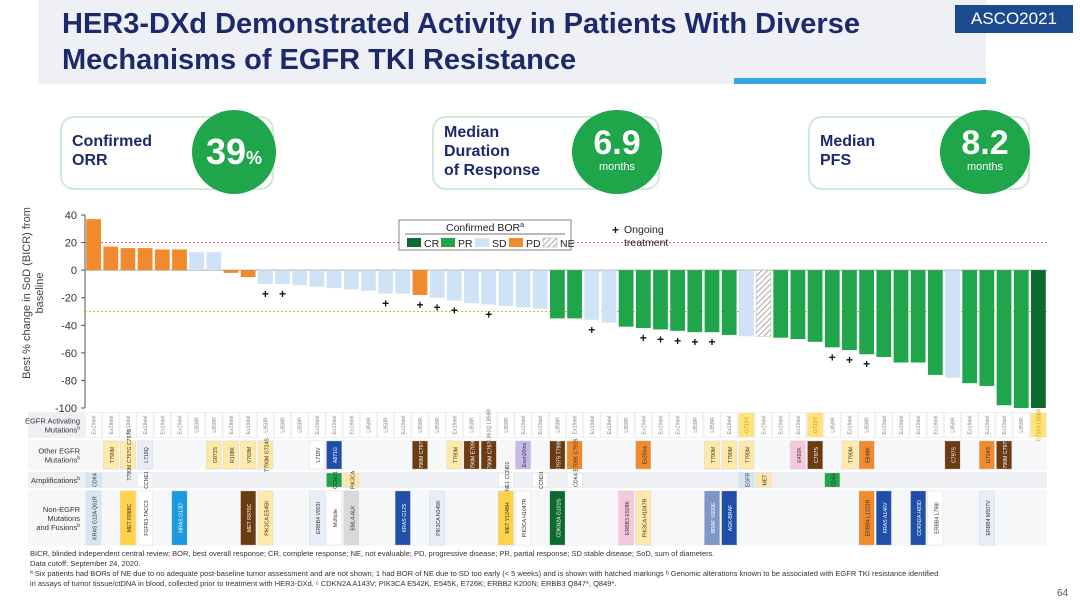 The height and width of the screenshot is (608, 1080). What do you see at coordinates (147, 455) in the screenshot?
I see `table-cell-text-group: L718Q` at bounding box center [147, 455].